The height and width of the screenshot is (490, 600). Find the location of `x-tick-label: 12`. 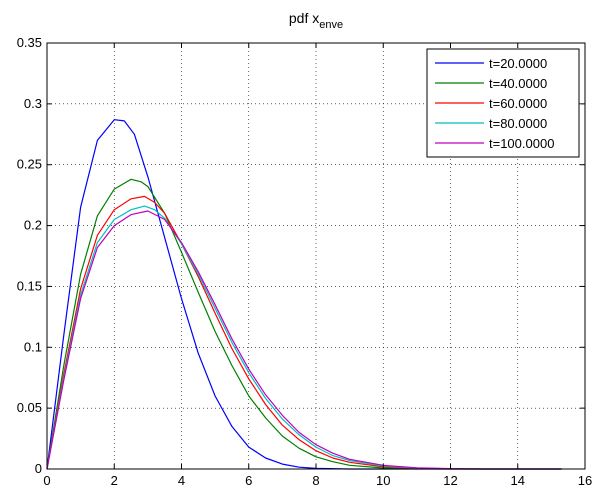

x-tick-label: 12 is located at coordinates (450, 480).